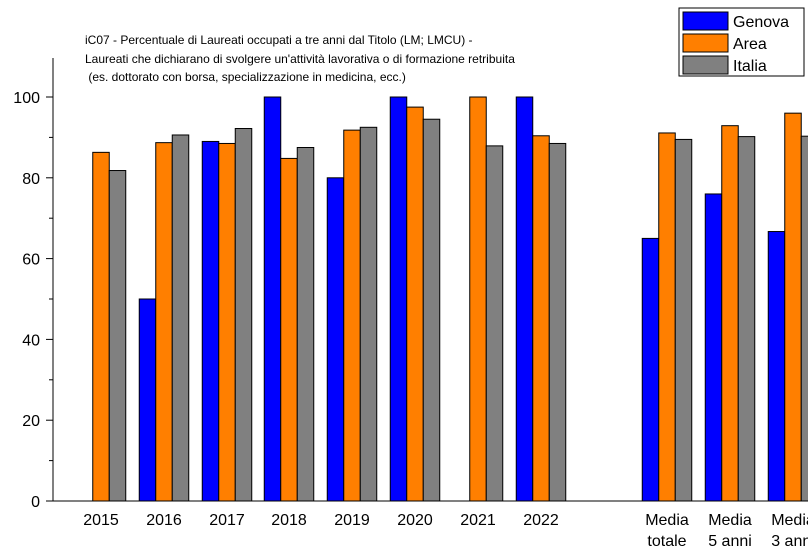 The width and height of the screenshot is (808, 553). What do you see at coordinates (289, 520) in the screenshot?
I see `x-tick-label-2018: 2018` at bounding box center [289, 520].